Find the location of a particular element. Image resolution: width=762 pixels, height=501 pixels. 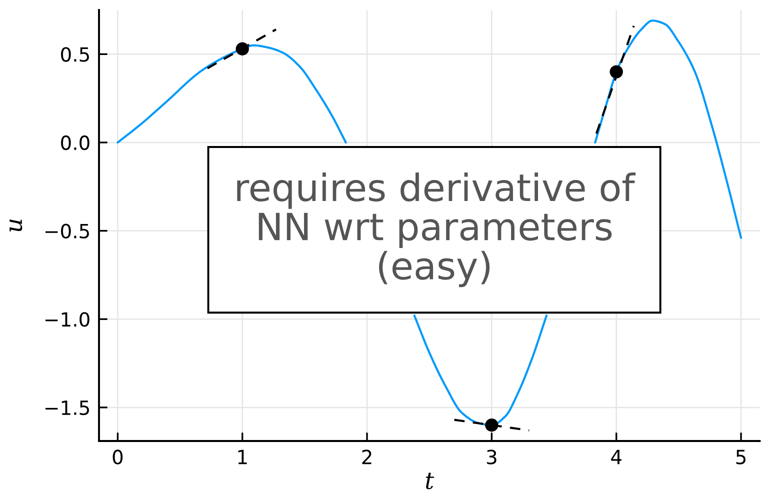

x-axis-title: t is located at coordinates (430, 481).